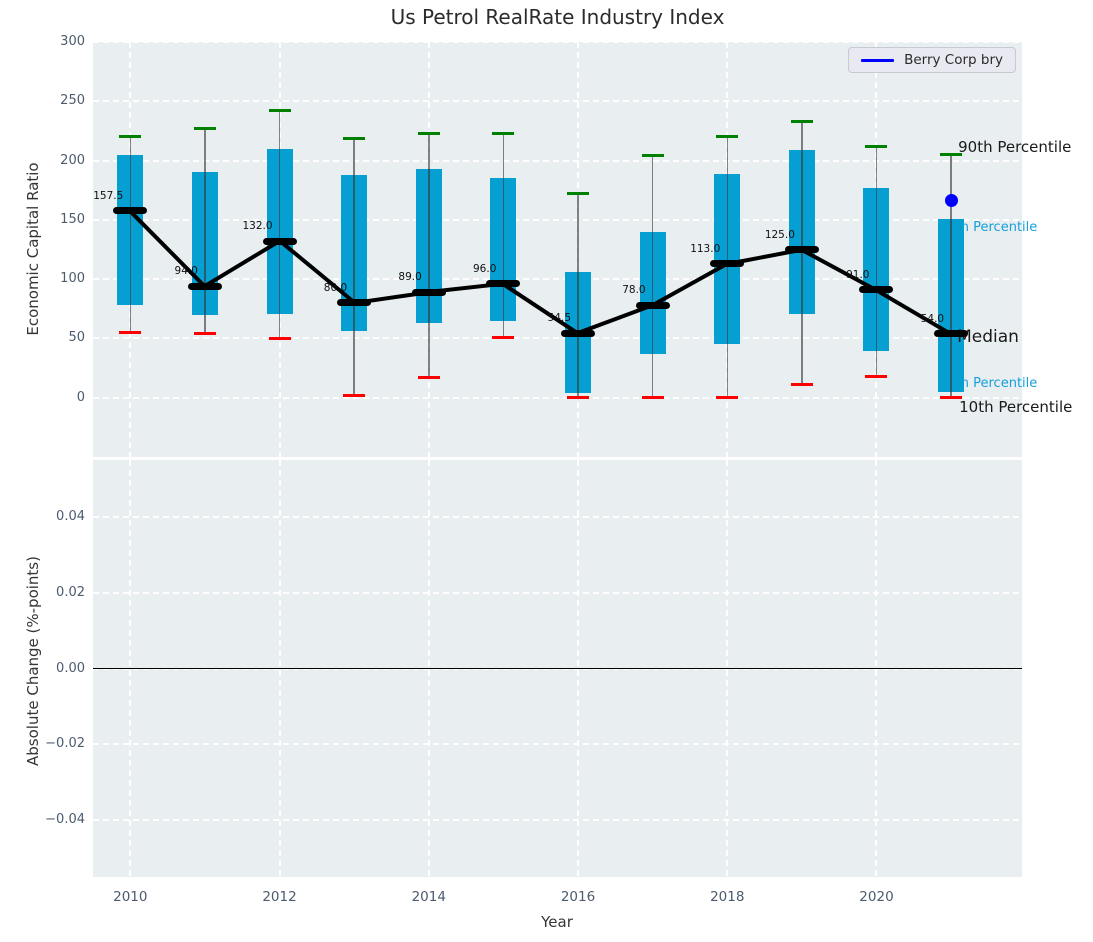 Image resolution: width=1093 pixels, height=942 pixels. What do you see at coordinates (988, 336) in the screenshot?
I see `annotation-median: Median` at bounding box center [988, 336].